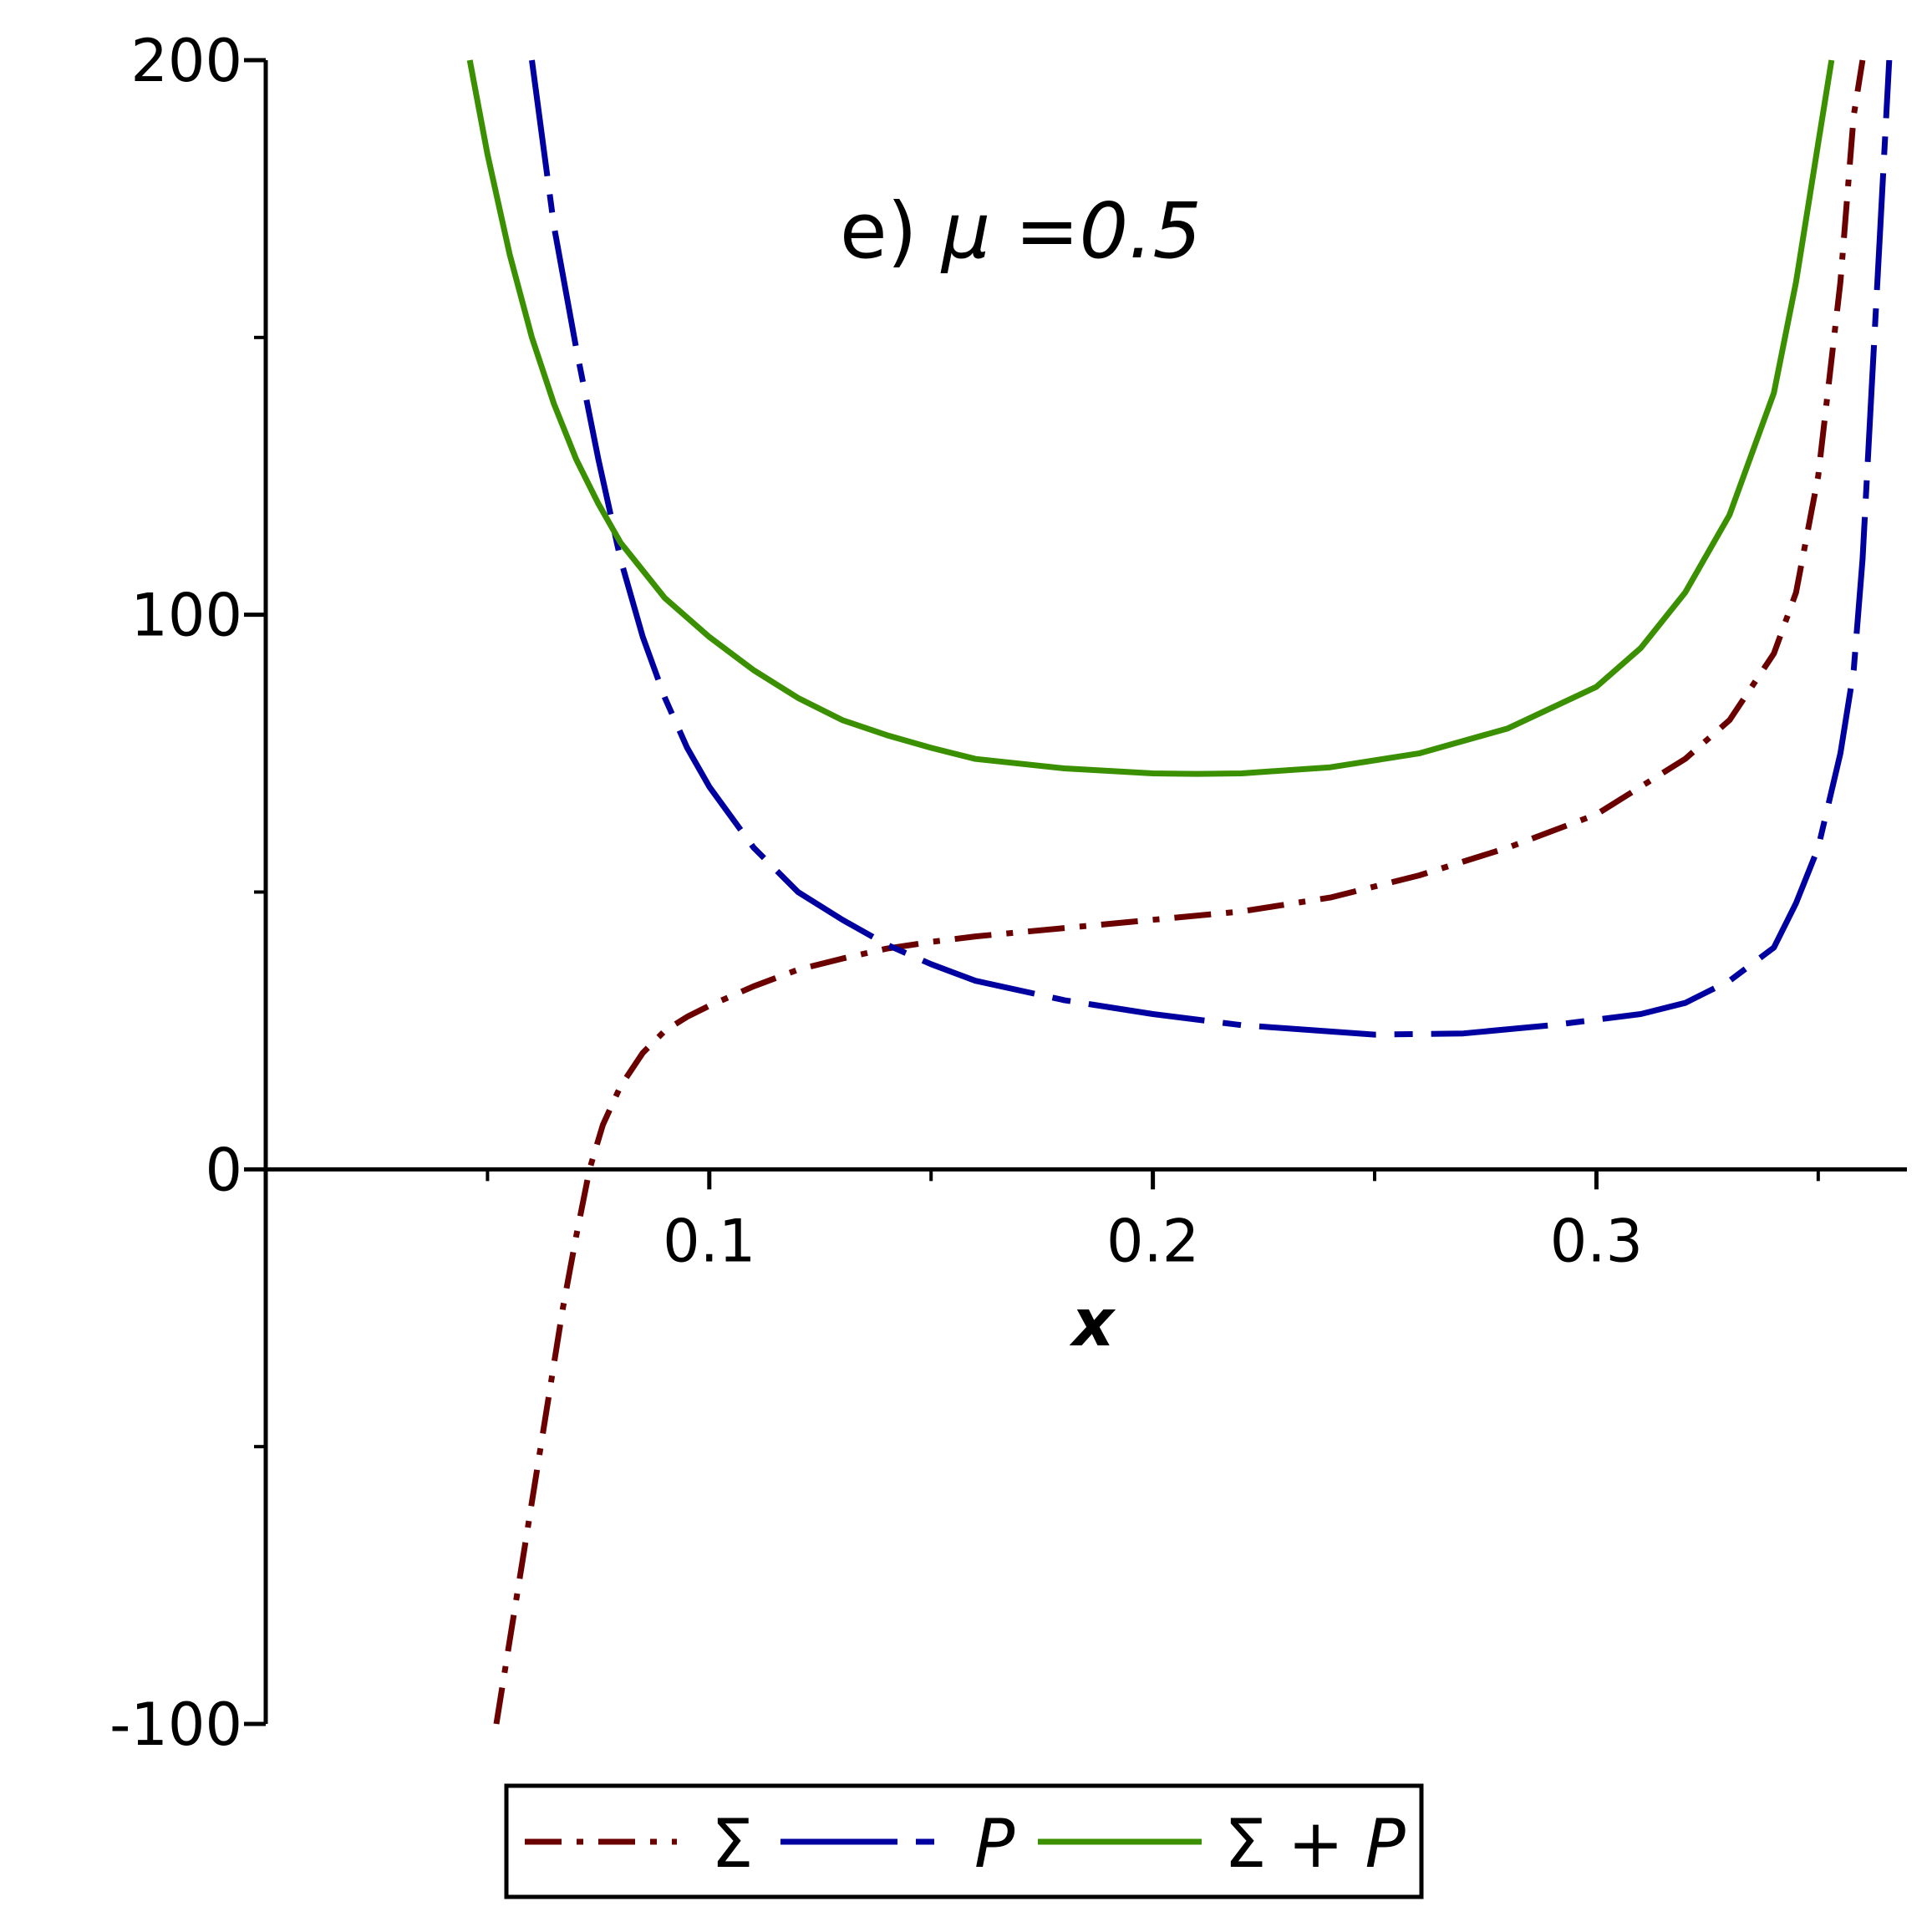 Image resolution: width=1932 pixels, height=1932 pixels. I want to click on legend-label-p: P, so click(994, 1844).